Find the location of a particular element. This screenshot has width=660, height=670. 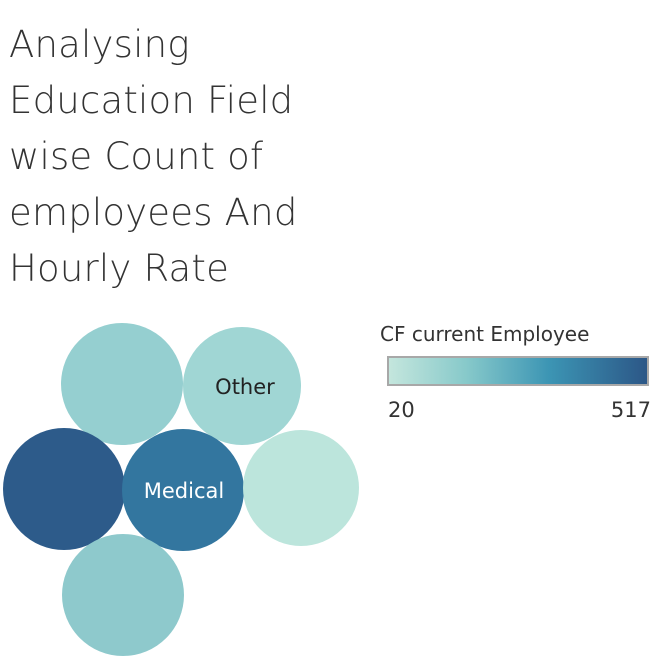

bubble: Medical is located at coordinates (183, 490).